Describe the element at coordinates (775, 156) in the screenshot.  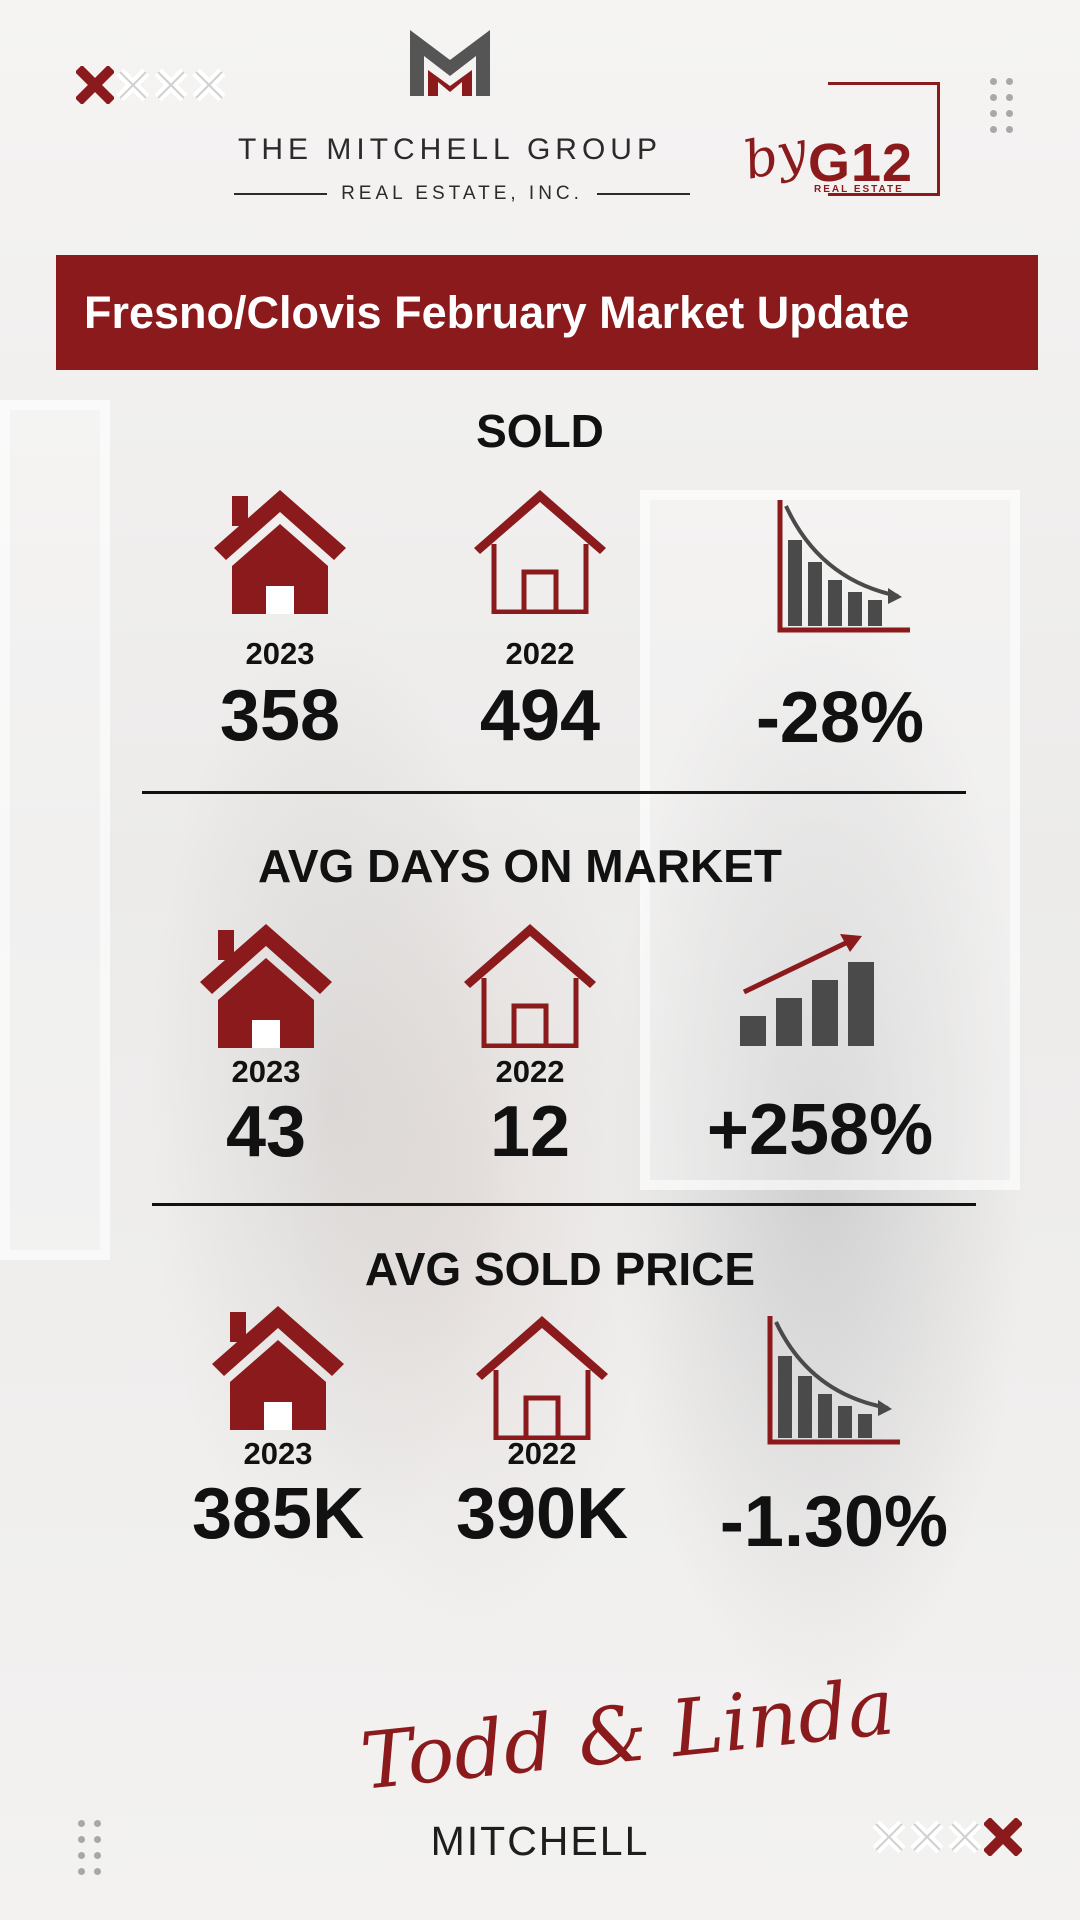
I see `partner-prefix: by` at that location.